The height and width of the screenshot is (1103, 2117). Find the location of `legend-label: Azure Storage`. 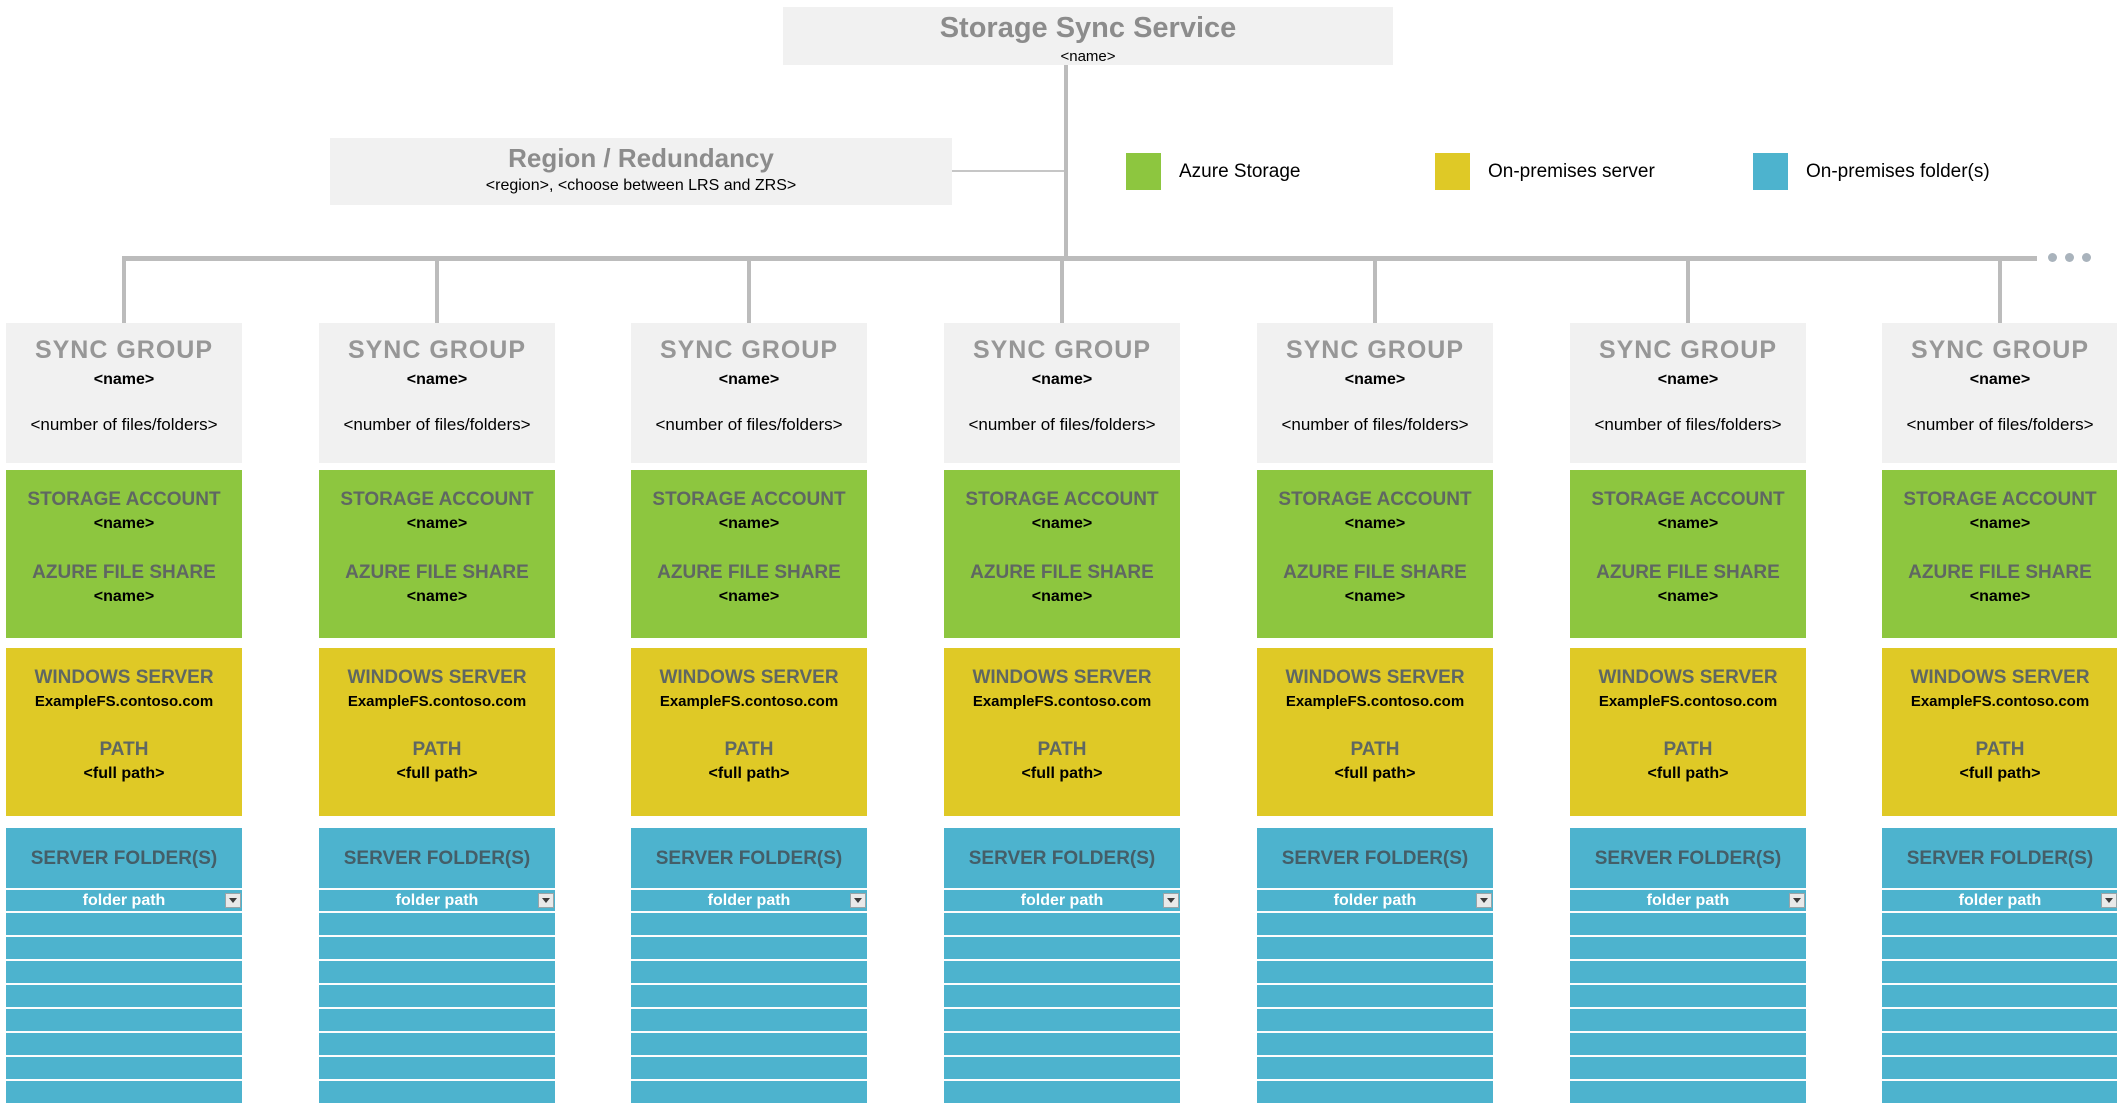

legend-label: Azure Storage is located at coordinates (1240, 171).